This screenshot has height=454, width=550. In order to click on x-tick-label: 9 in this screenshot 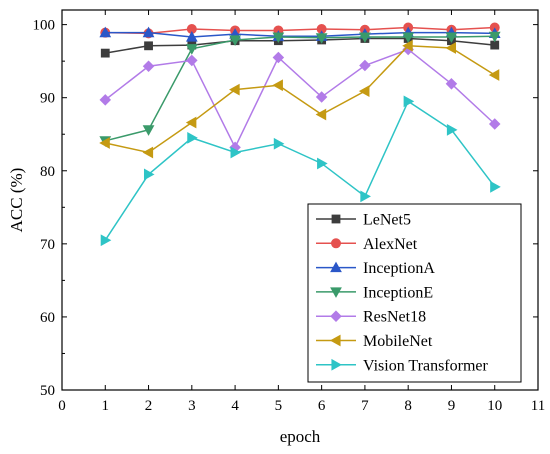, I will do `click(452, 406)`.